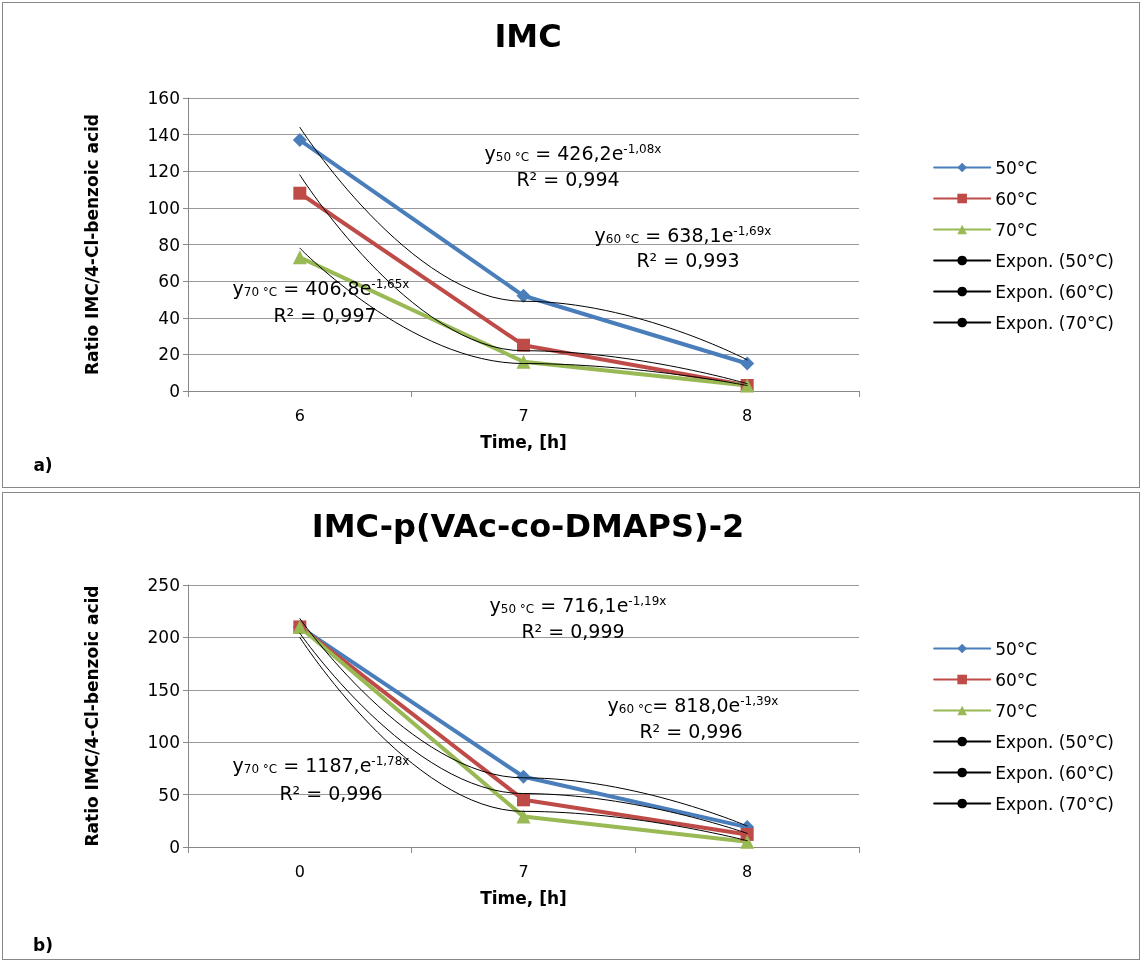 Image resolution: width=1145 pixels, height=963 pixels. I want to click on y-tick-label: 250, so click(163, 585).